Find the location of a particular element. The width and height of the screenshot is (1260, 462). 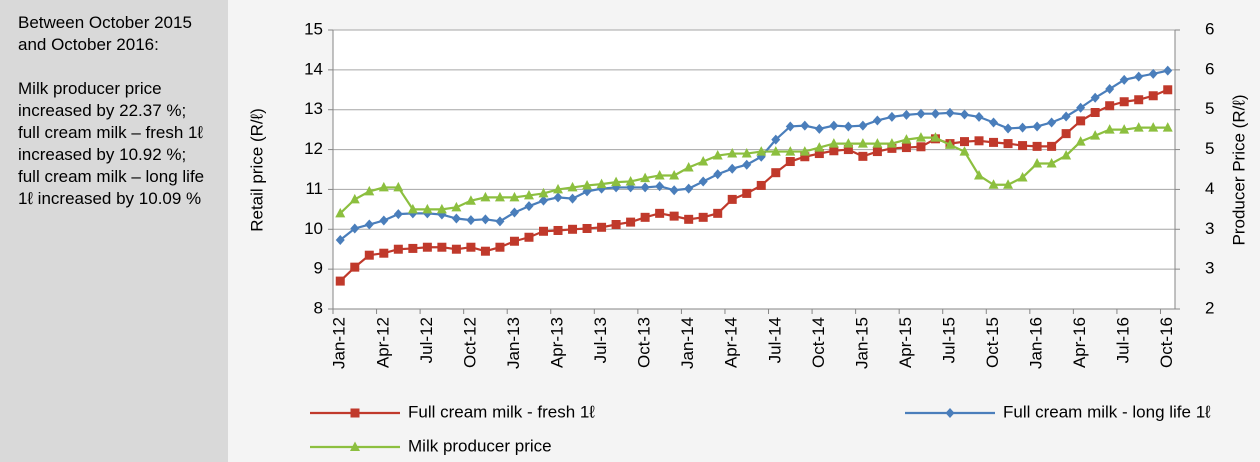

y2-tick-label: 6 is located at coordinates (1209, 68).